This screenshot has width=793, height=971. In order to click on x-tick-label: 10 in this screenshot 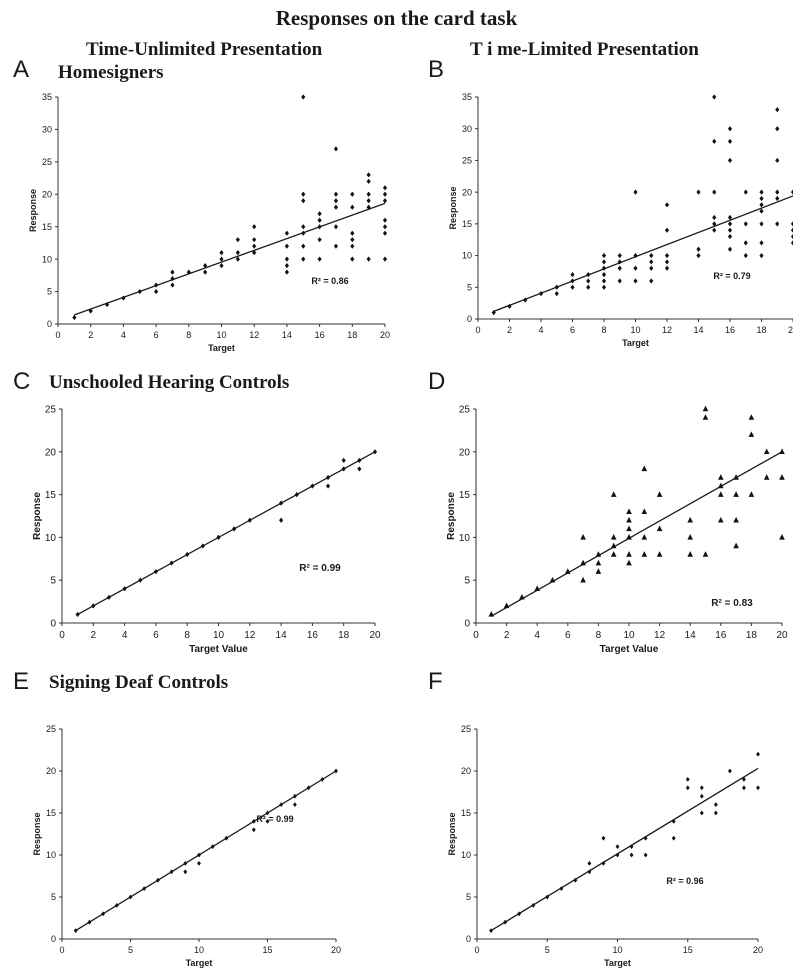, I will do `click(617, 950)`.